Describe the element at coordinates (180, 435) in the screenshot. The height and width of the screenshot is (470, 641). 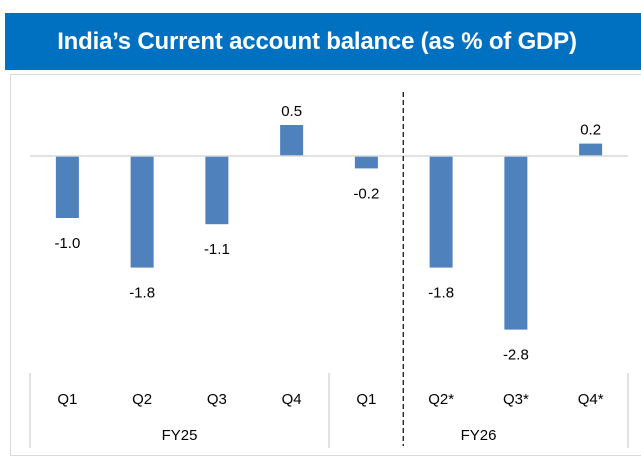
I see `x-group-label: FY25` at that location.